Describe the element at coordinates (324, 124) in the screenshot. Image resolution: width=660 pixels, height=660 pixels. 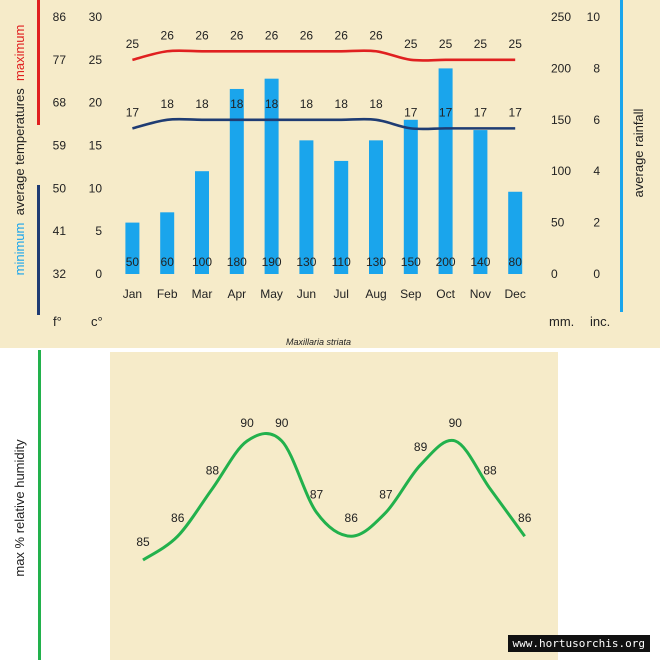
I see `minimum-temperature-line` at that location.